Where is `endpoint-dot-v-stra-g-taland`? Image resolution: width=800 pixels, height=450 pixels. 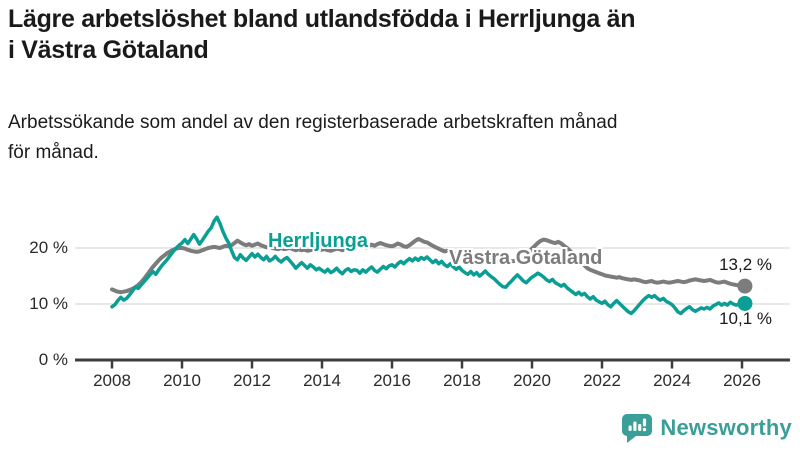
endpoint-dot-v-stra-g-taland is located at coordinates (745, 286).